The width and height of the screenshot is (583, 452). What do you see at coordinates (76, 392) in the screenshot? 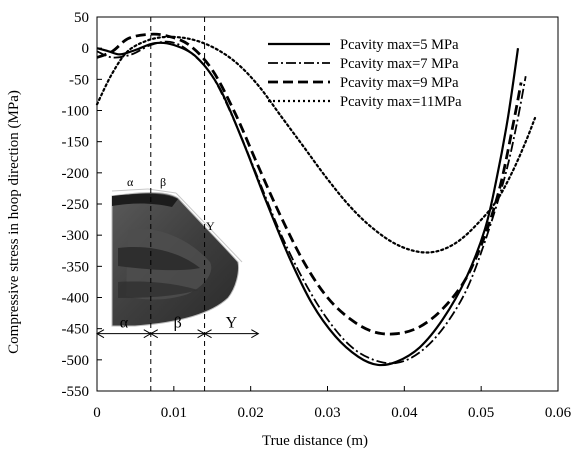
I see `y-tick-label: -550` at bounding box center [76, 392].